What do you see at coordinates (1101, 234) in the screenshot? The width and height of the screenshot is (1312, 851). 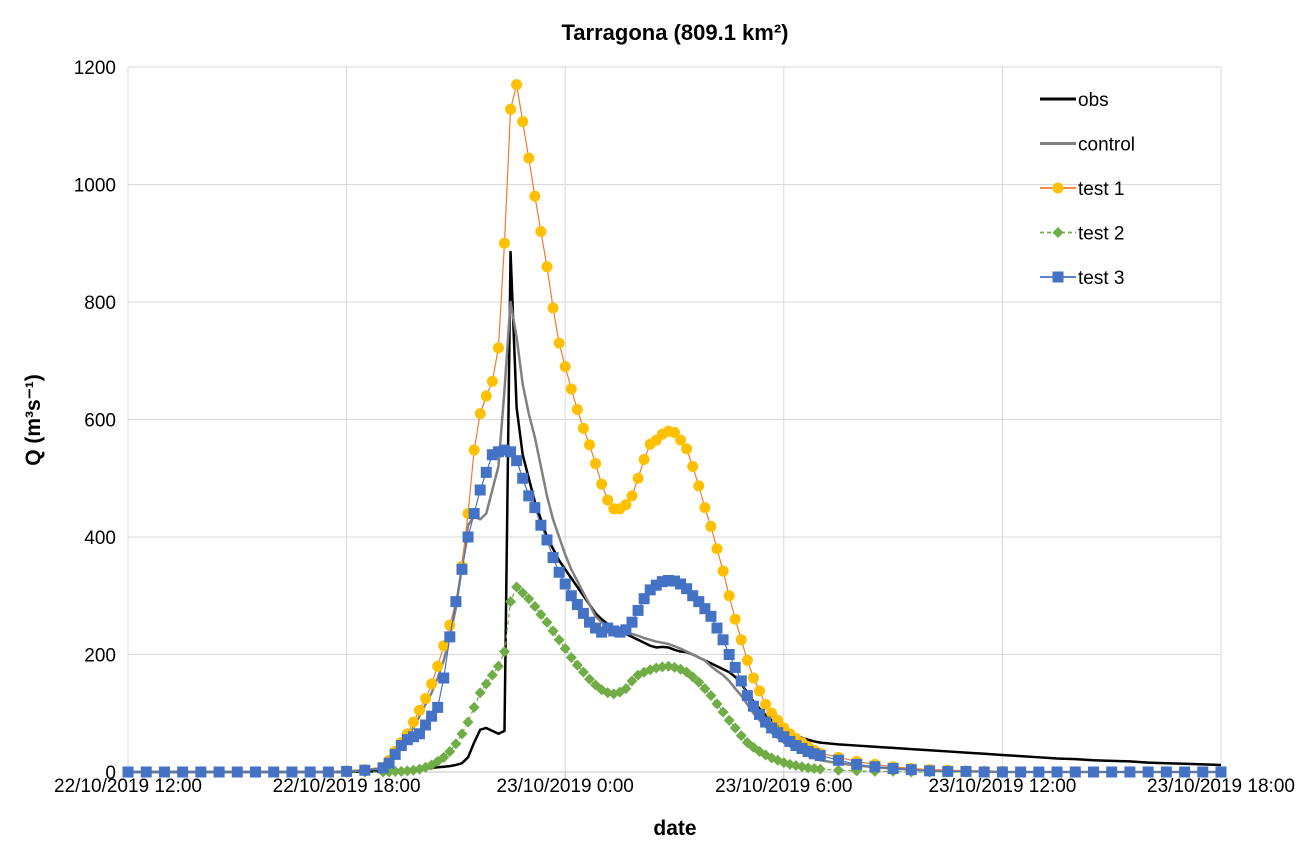 I see `legend-label: test 2` at bounding box center [1101, 234].